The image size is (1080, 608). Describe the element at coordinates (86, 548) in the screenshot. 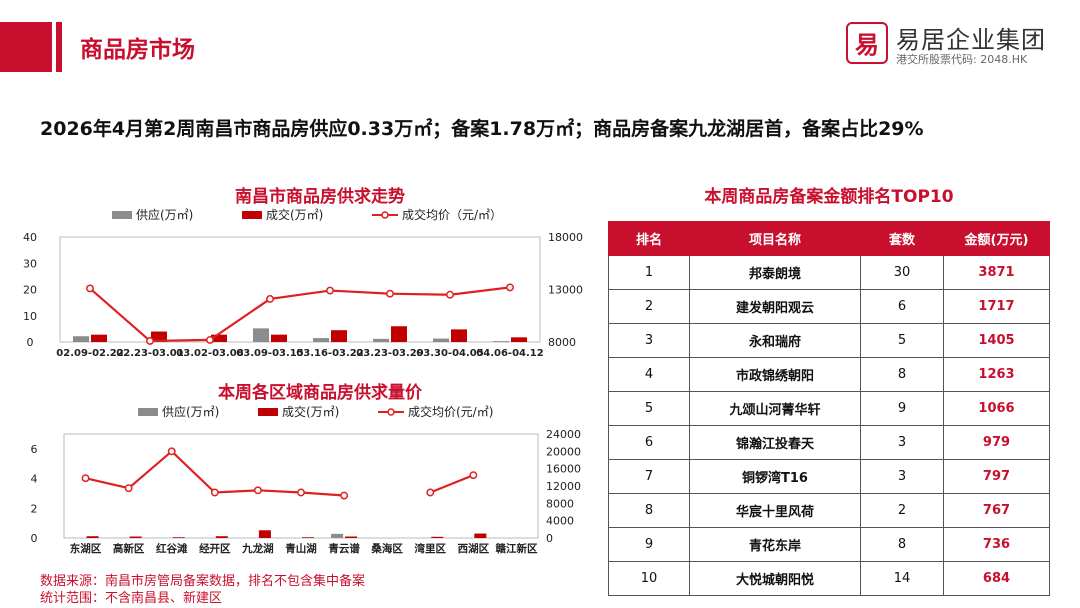

I see `x-tick-label: 东湖区` at that location.